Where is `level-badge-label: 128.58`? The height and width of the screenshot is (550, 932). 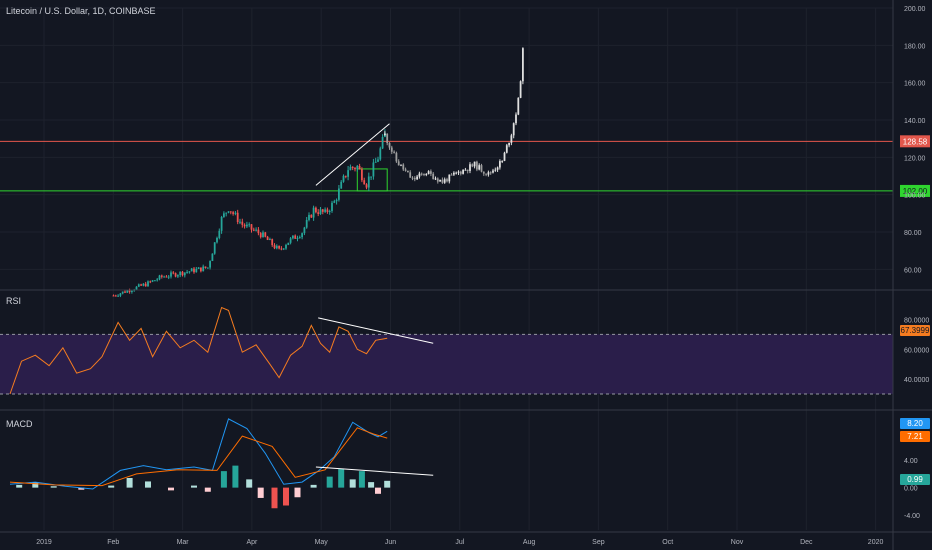
level-badge-label: 128.58 is located at coordinates (915, 141).